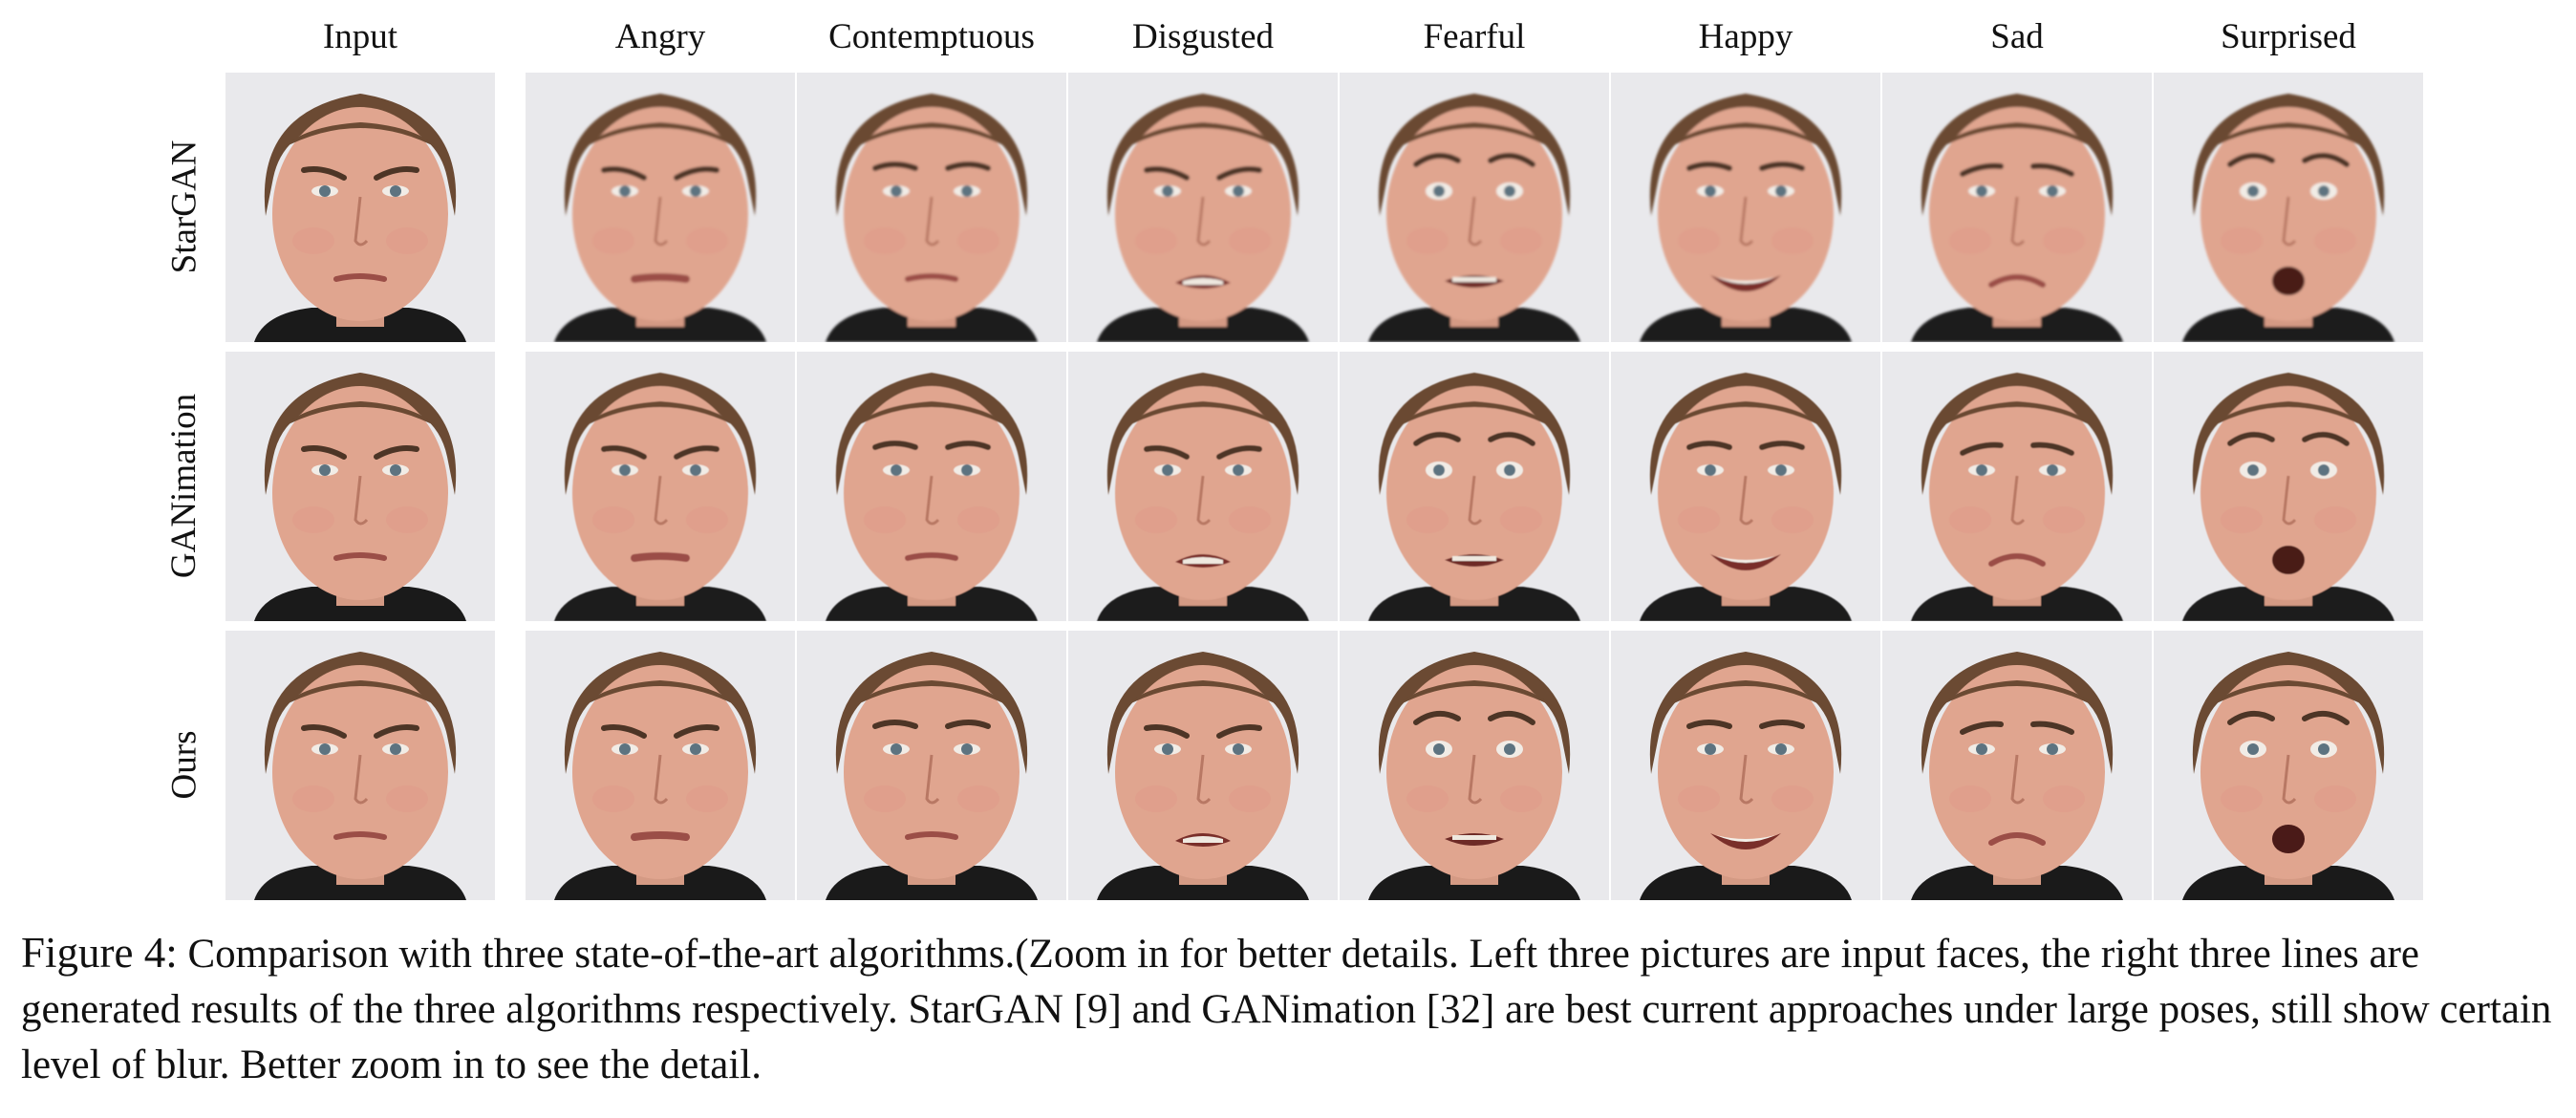 The width and height of the screenshot is (2576, 1118). I want to click on face-image-stargan-angry, so click(660, 208).